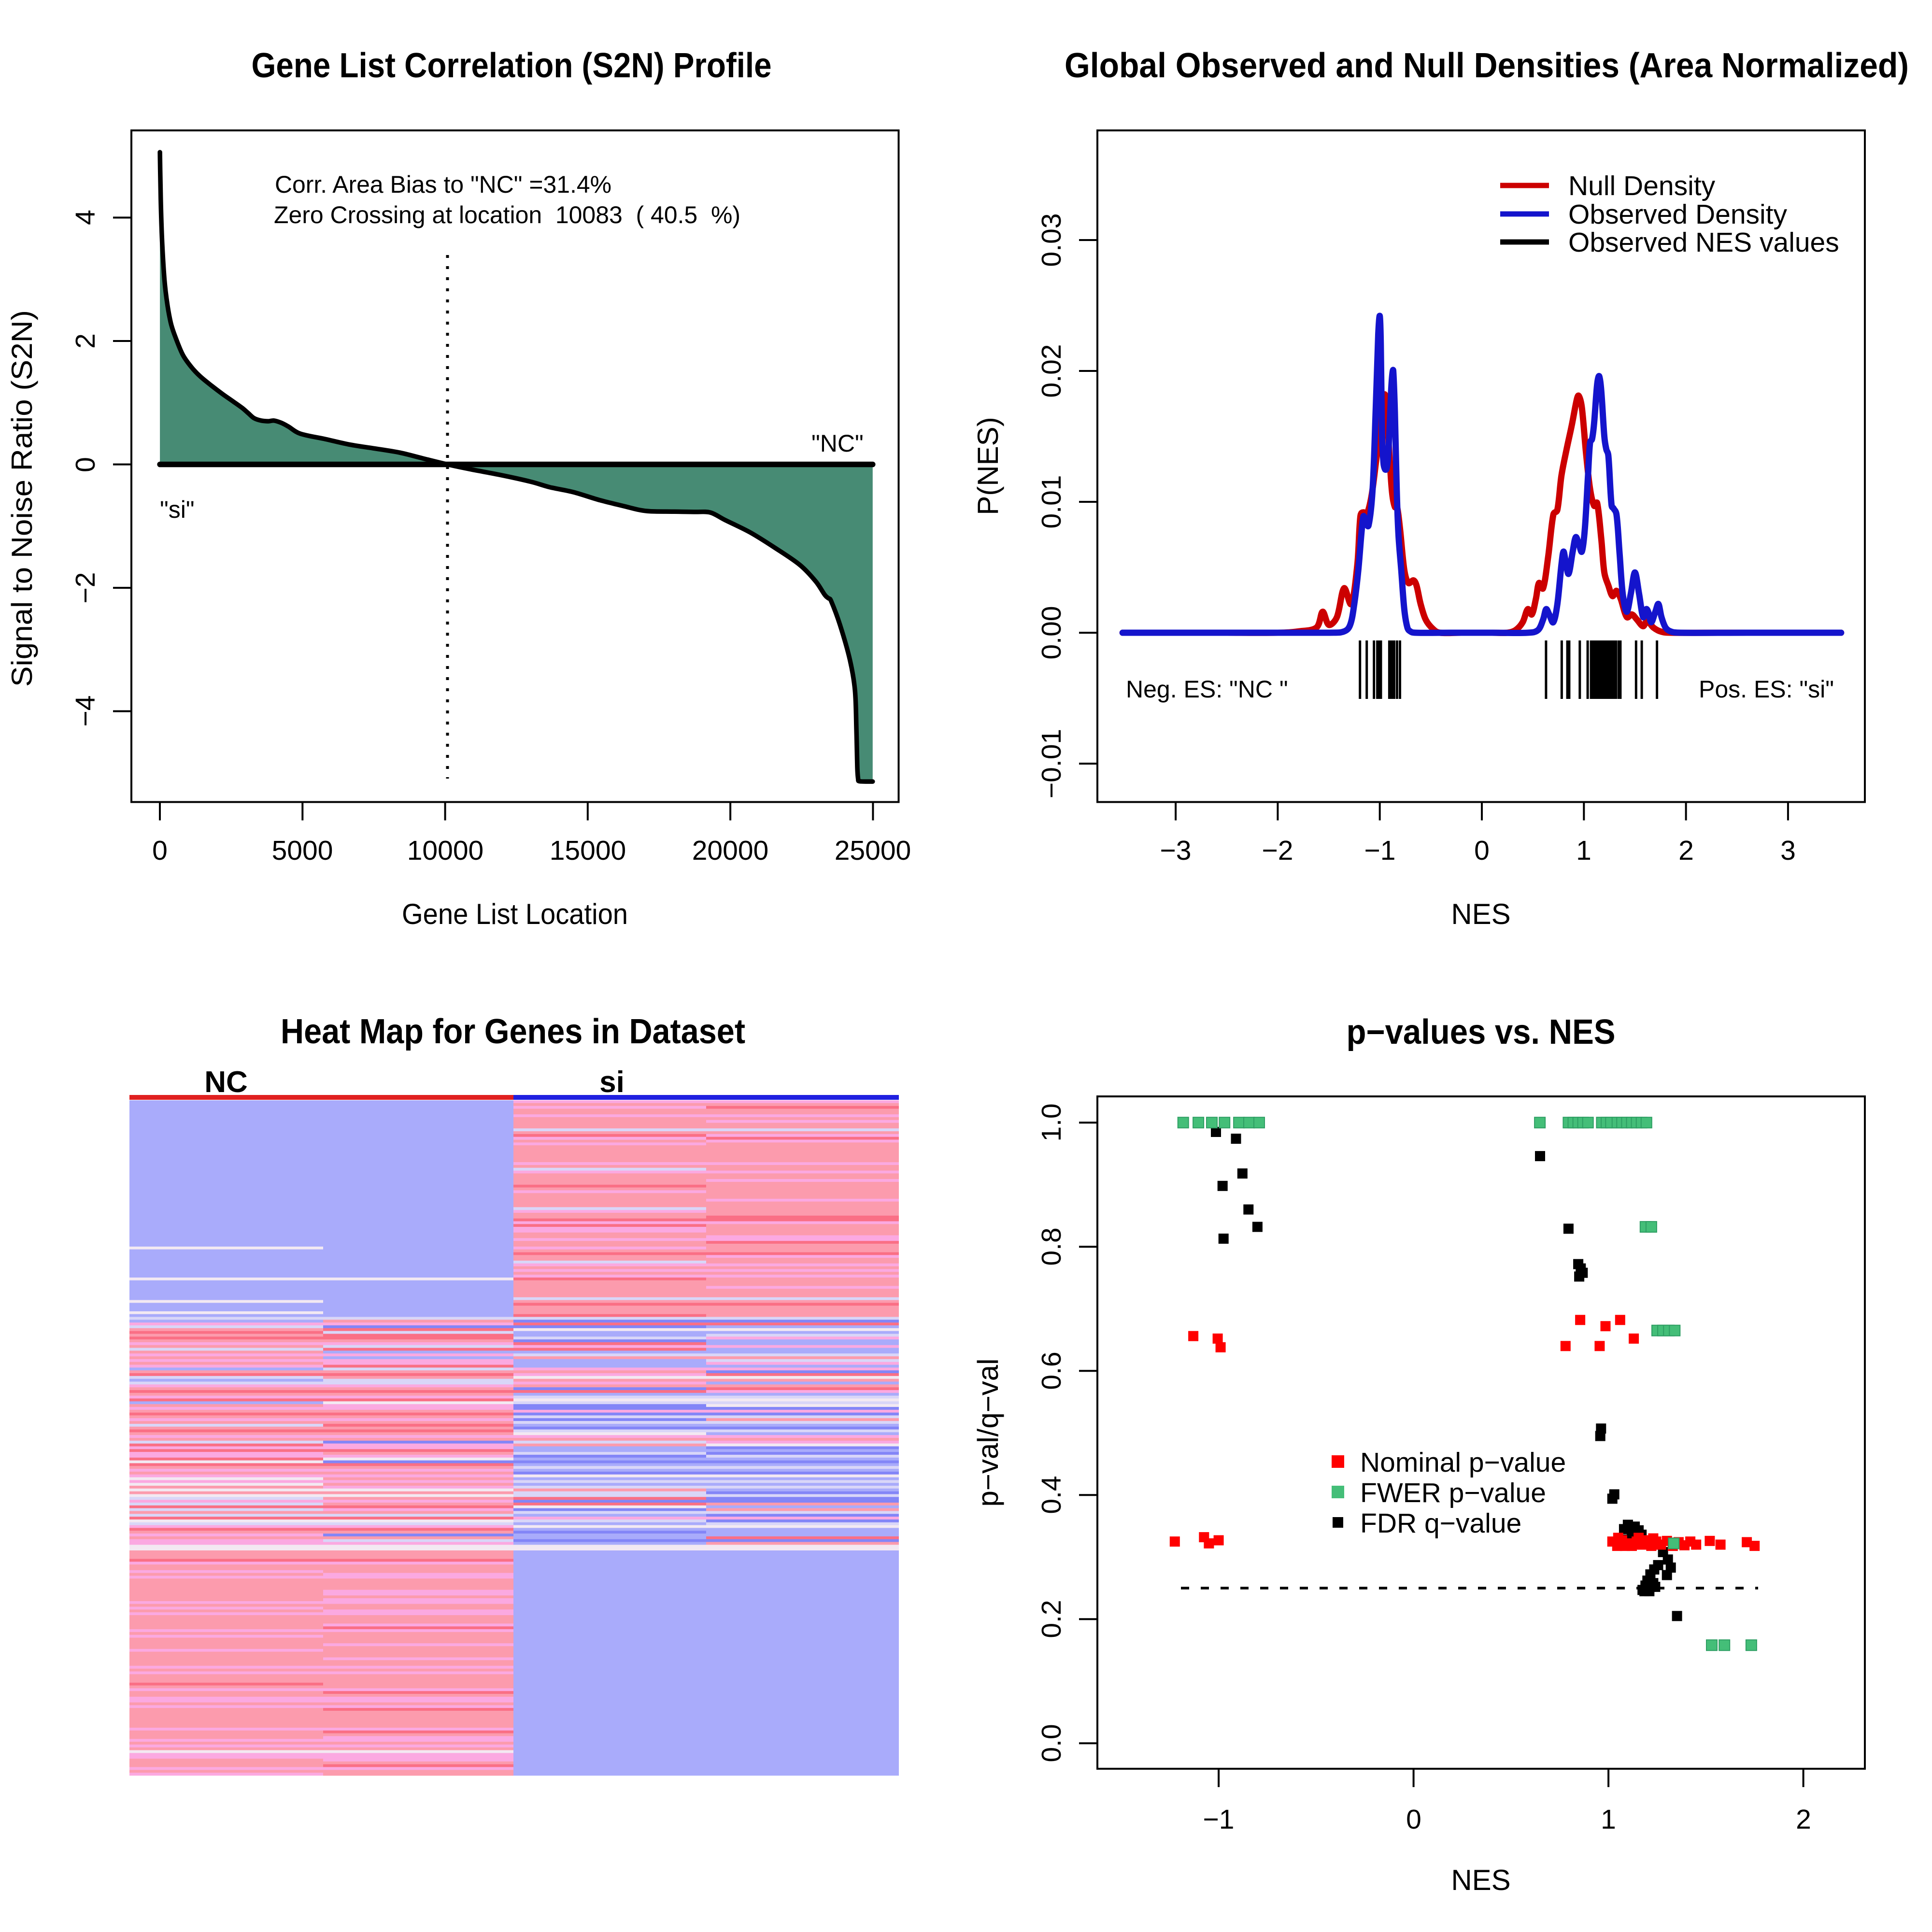 This screenshot has width=1932, height=1932. I want to click on svg-text: NC, so click(226, 1082).